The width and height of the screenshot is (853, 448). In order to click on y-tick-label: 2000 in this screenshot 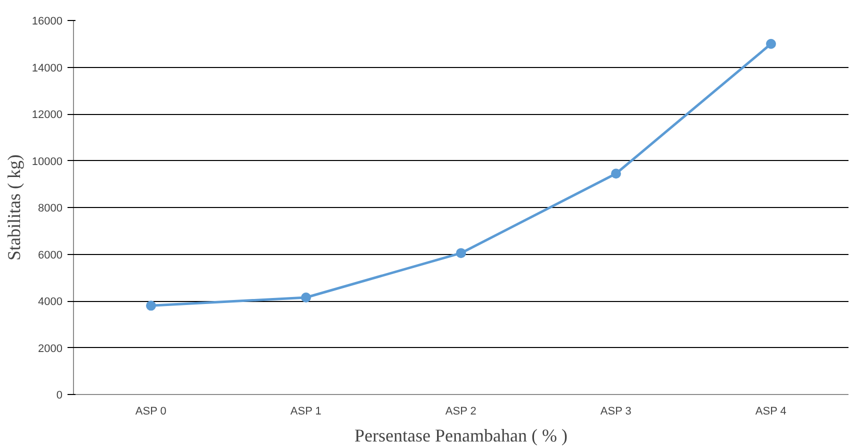, I will do `click(50, 348)`.